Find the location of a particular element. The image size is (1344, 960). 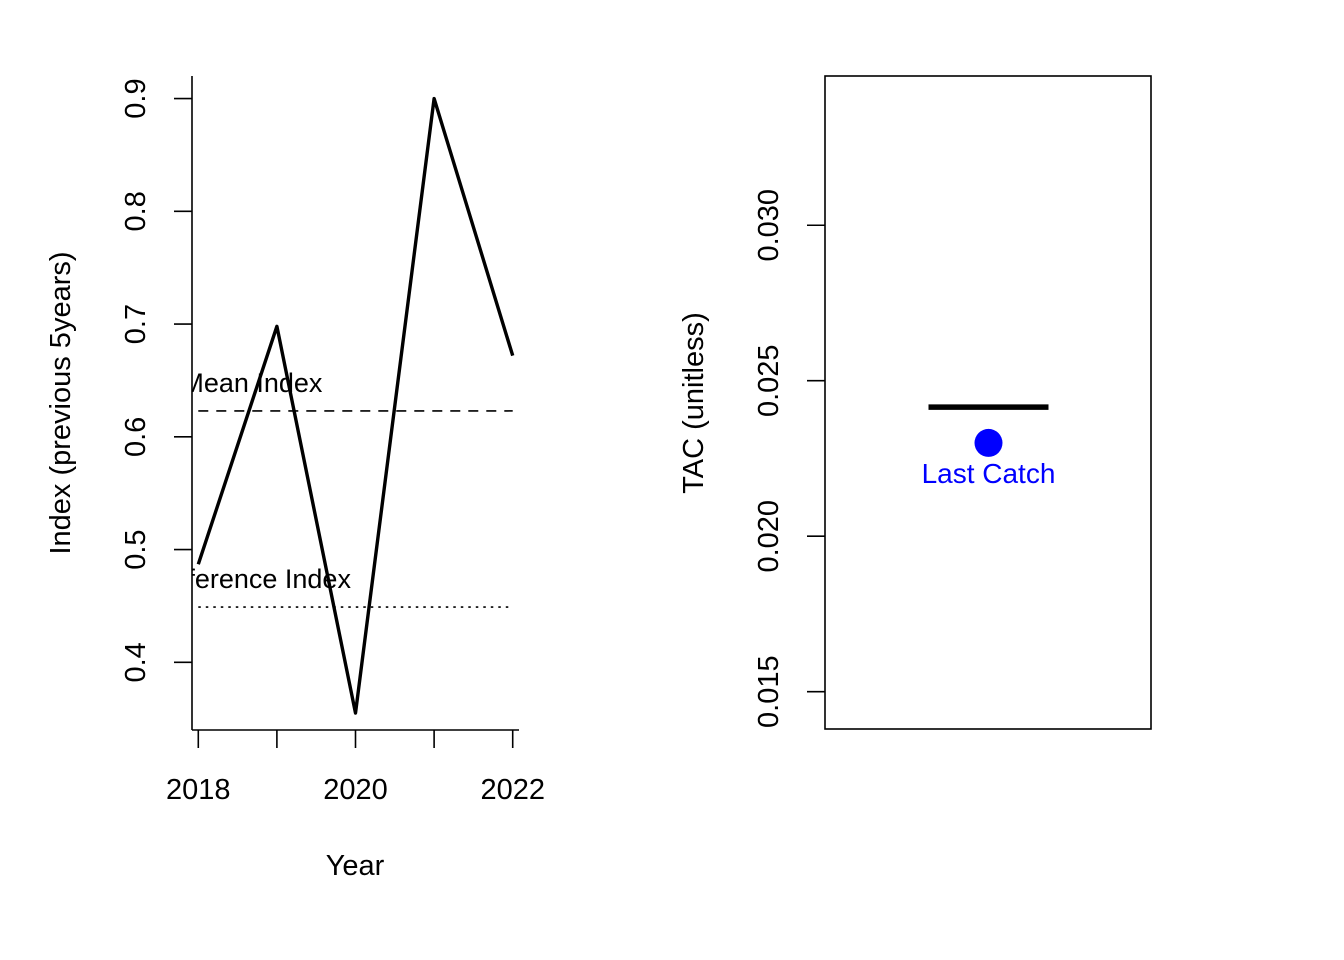

tac-y-tick-label: 0.015 is located at coordinates (769, 691).